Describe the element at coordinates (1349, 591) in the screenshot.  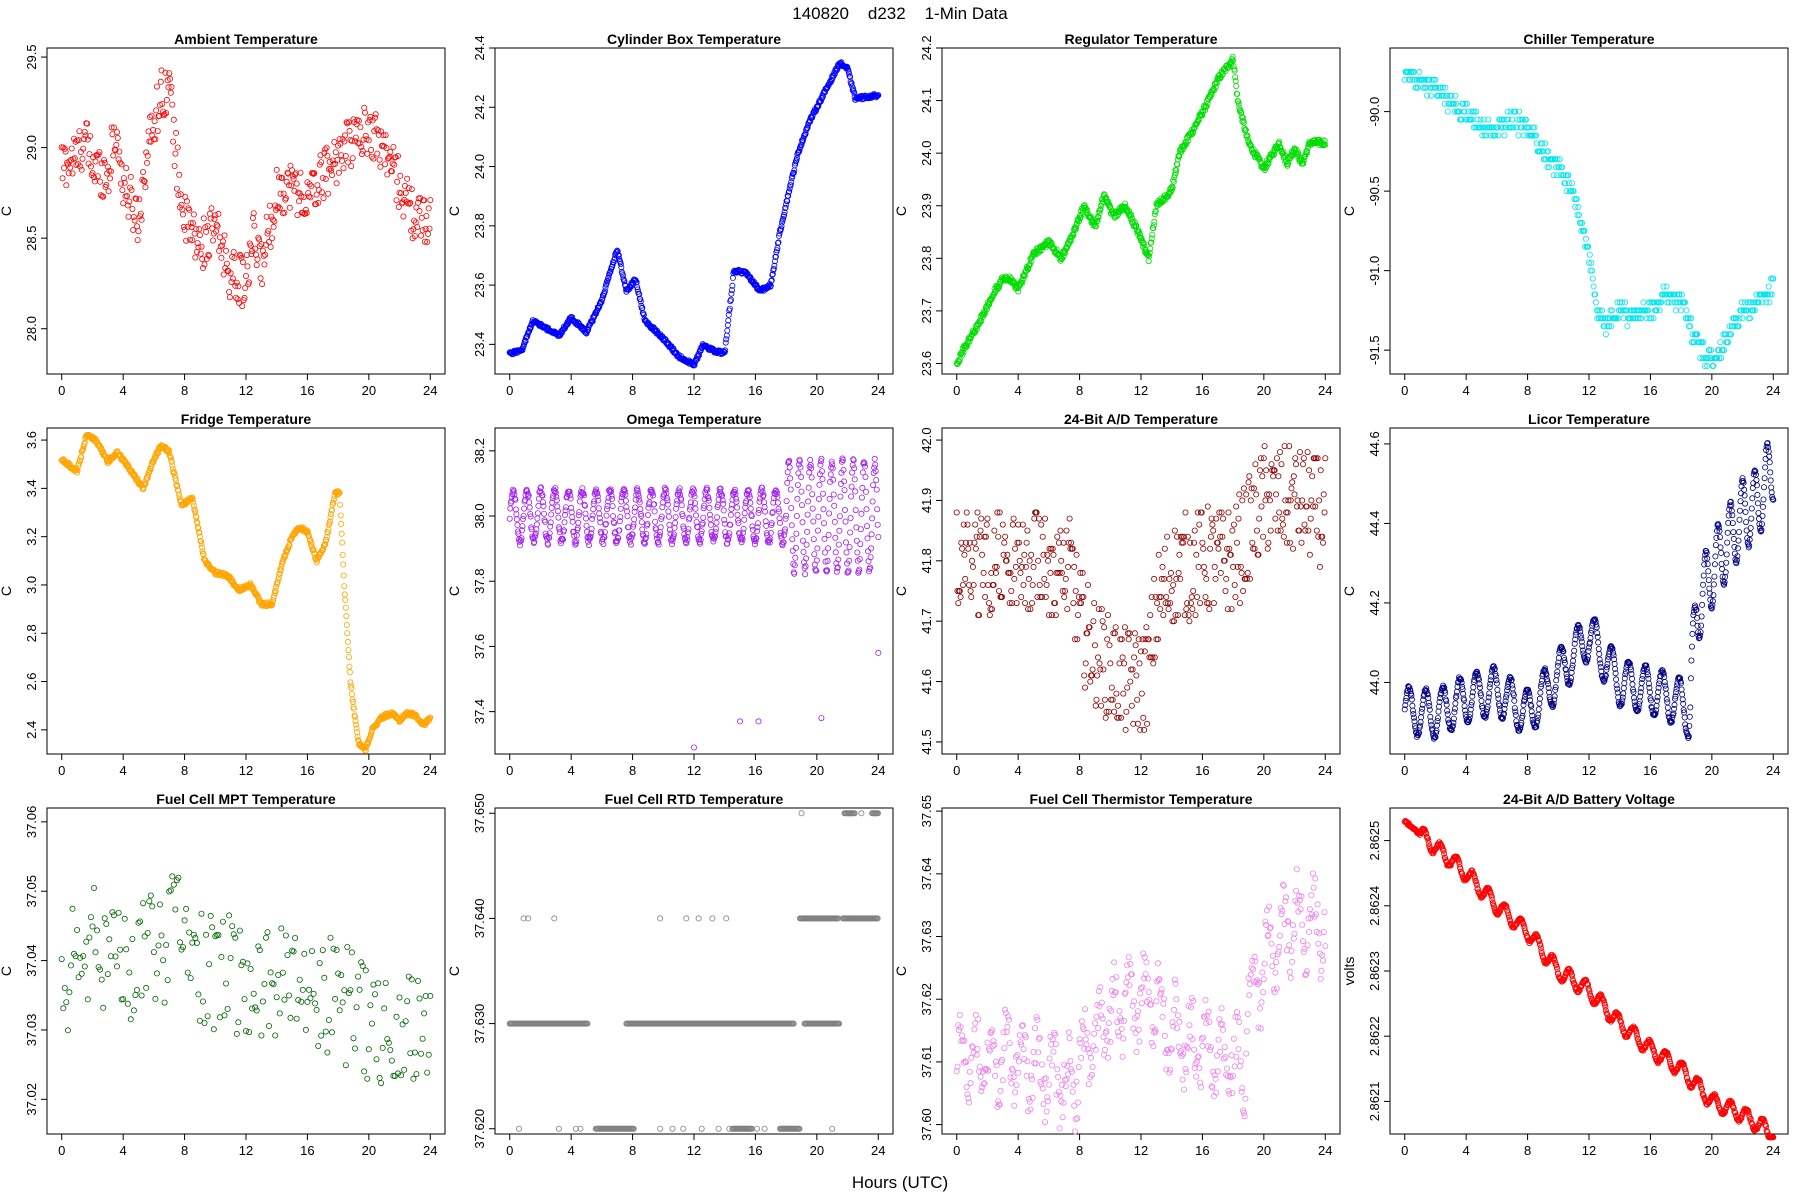
I see `y-axis-label: C` at that location.